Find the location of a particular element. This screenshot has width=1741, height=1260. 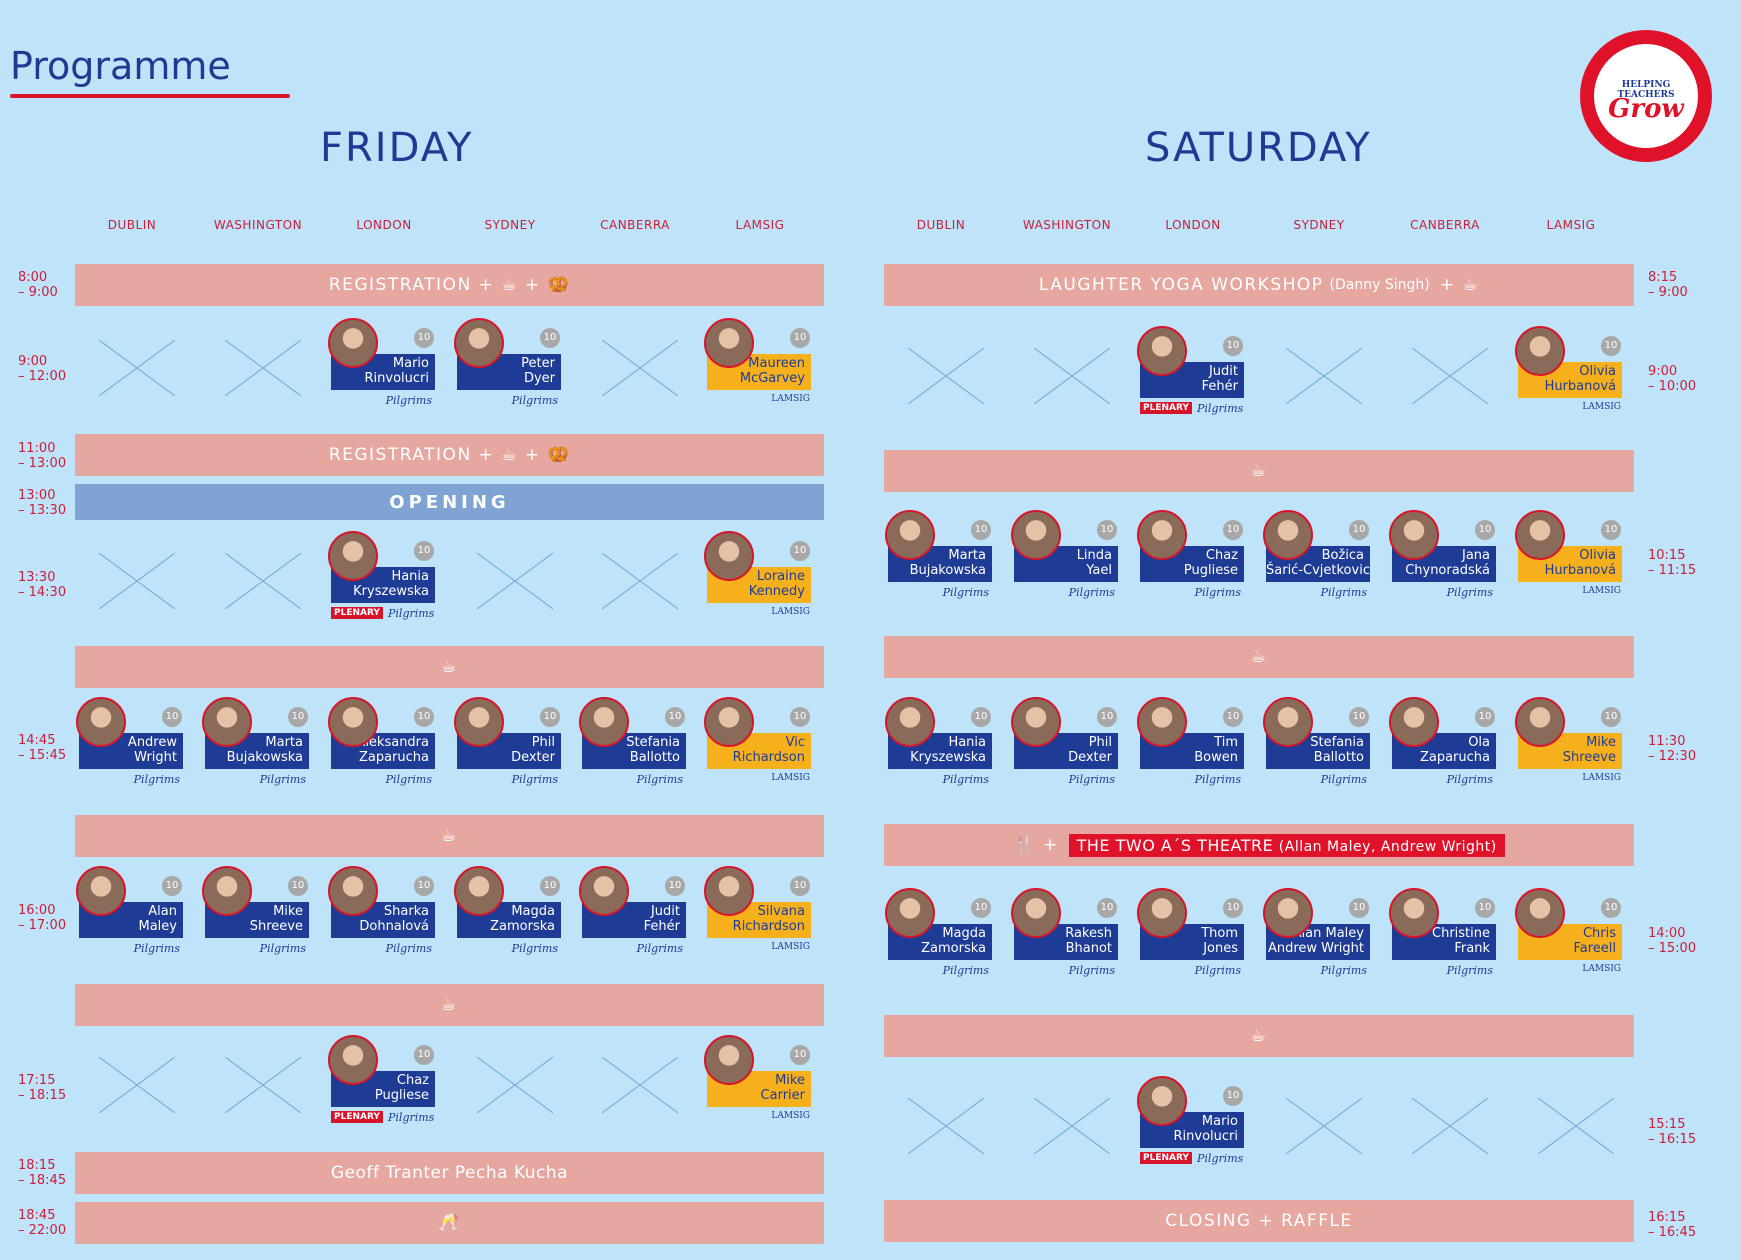

saturday-s3-session-card: Phil Dexter 10 Pilgrims is located at coordinates (1064, 747).